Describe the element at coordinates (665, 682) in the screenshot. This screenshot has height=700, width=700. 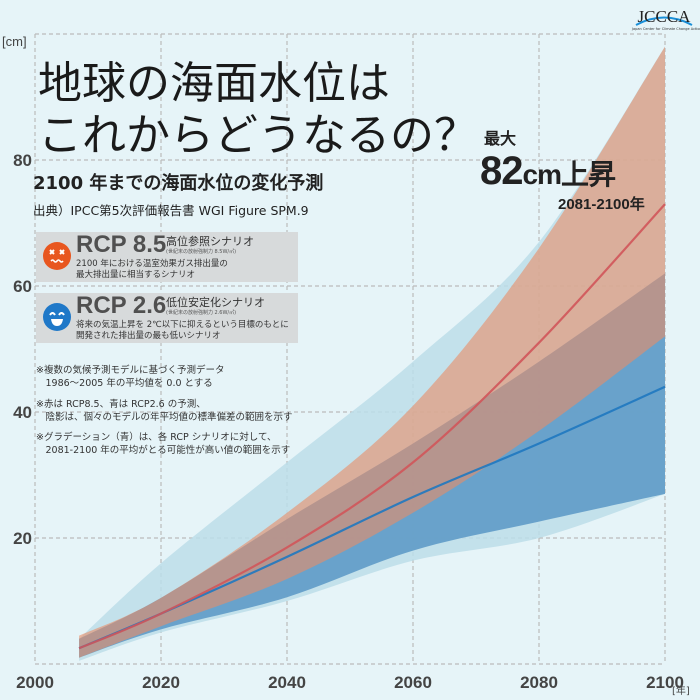
I see `x-tick-label: 2100` at that location.